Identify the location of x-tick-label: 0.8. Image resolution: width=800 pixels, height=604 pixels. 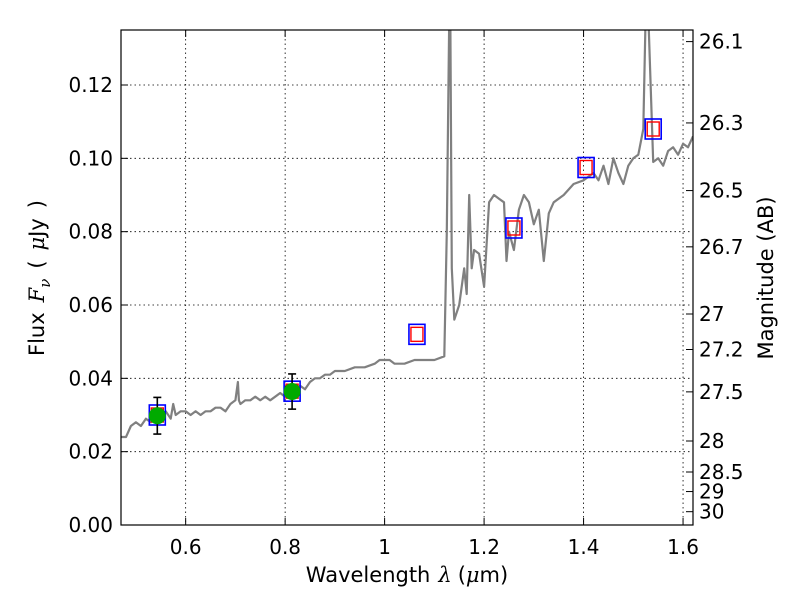
(285, 547).